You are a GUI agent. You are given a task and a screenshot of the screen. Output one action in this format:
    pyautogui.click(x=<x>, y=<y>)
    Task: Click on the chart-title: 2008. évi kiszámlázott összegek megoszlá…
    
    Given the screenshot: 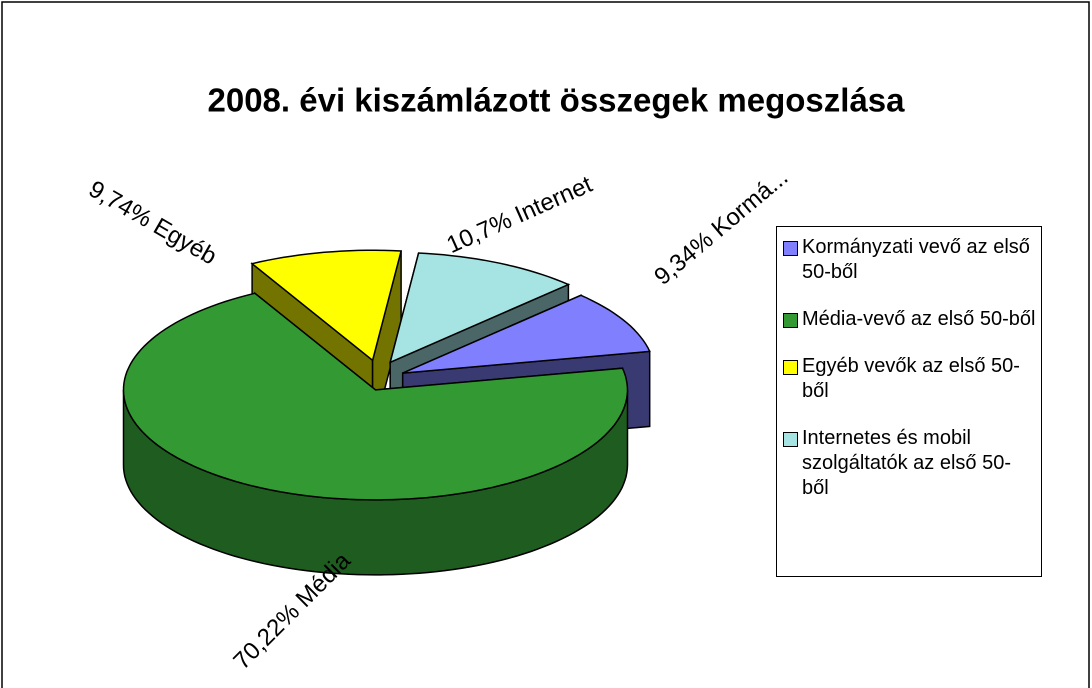 What is the action you would take?
    pyautogui.click(x=556, y=100)
    